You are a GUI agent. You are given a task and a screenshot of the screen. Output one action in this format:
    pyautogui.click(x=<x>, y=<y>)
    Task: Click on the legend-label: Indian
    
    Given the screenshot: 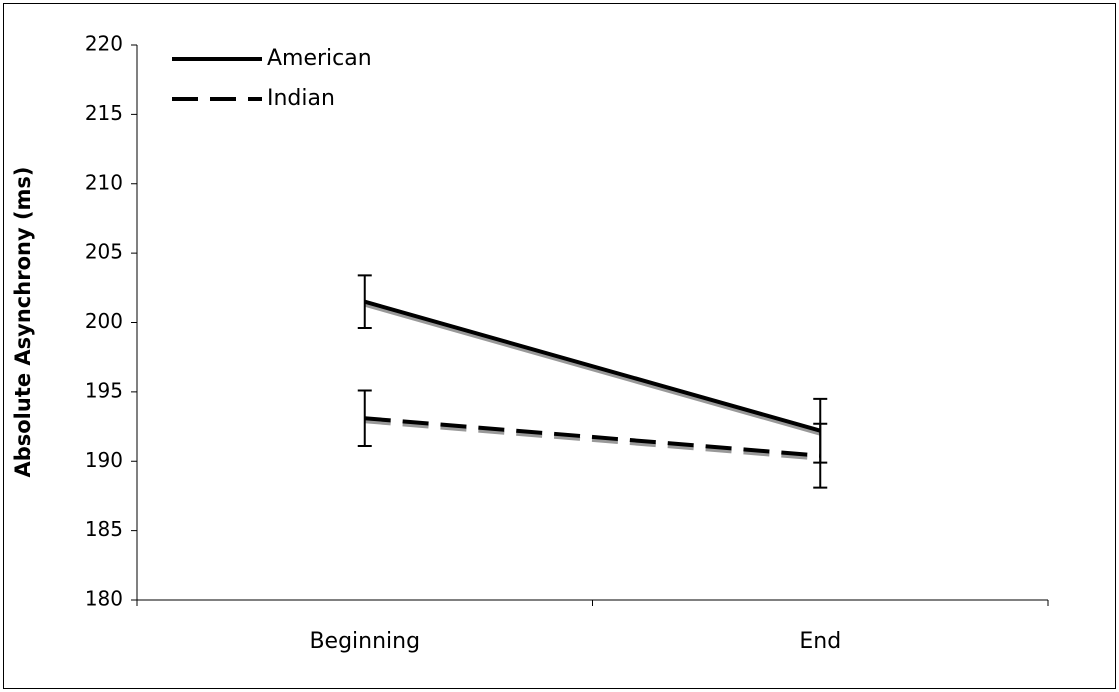 What is the action you would take?
    pyautogui.click(x=301, y=98)
    